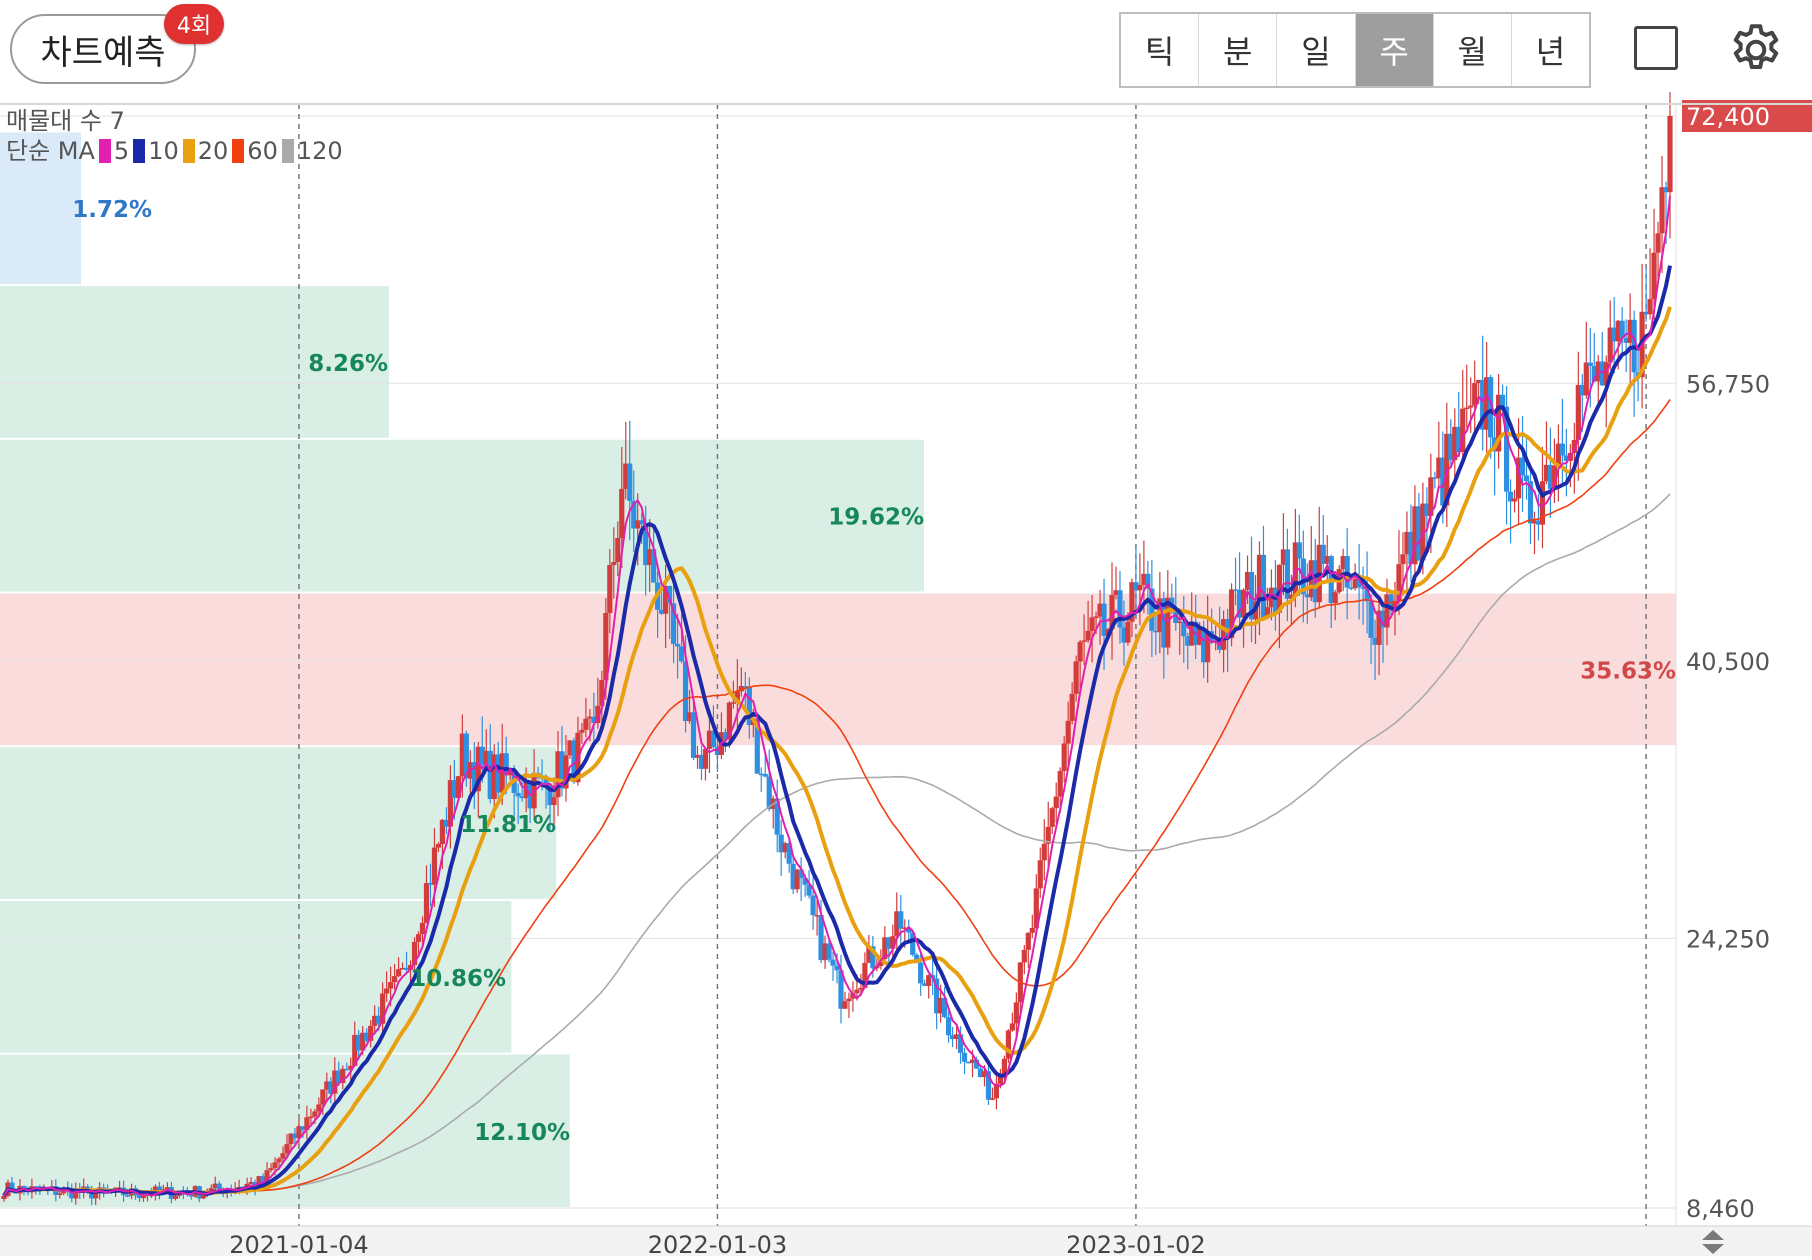  What do you see at coordinates (298, 1243) in the screenshot?
I see `x-axis-tick-label: 2021-01-04` at bounding box center [298, 1243].